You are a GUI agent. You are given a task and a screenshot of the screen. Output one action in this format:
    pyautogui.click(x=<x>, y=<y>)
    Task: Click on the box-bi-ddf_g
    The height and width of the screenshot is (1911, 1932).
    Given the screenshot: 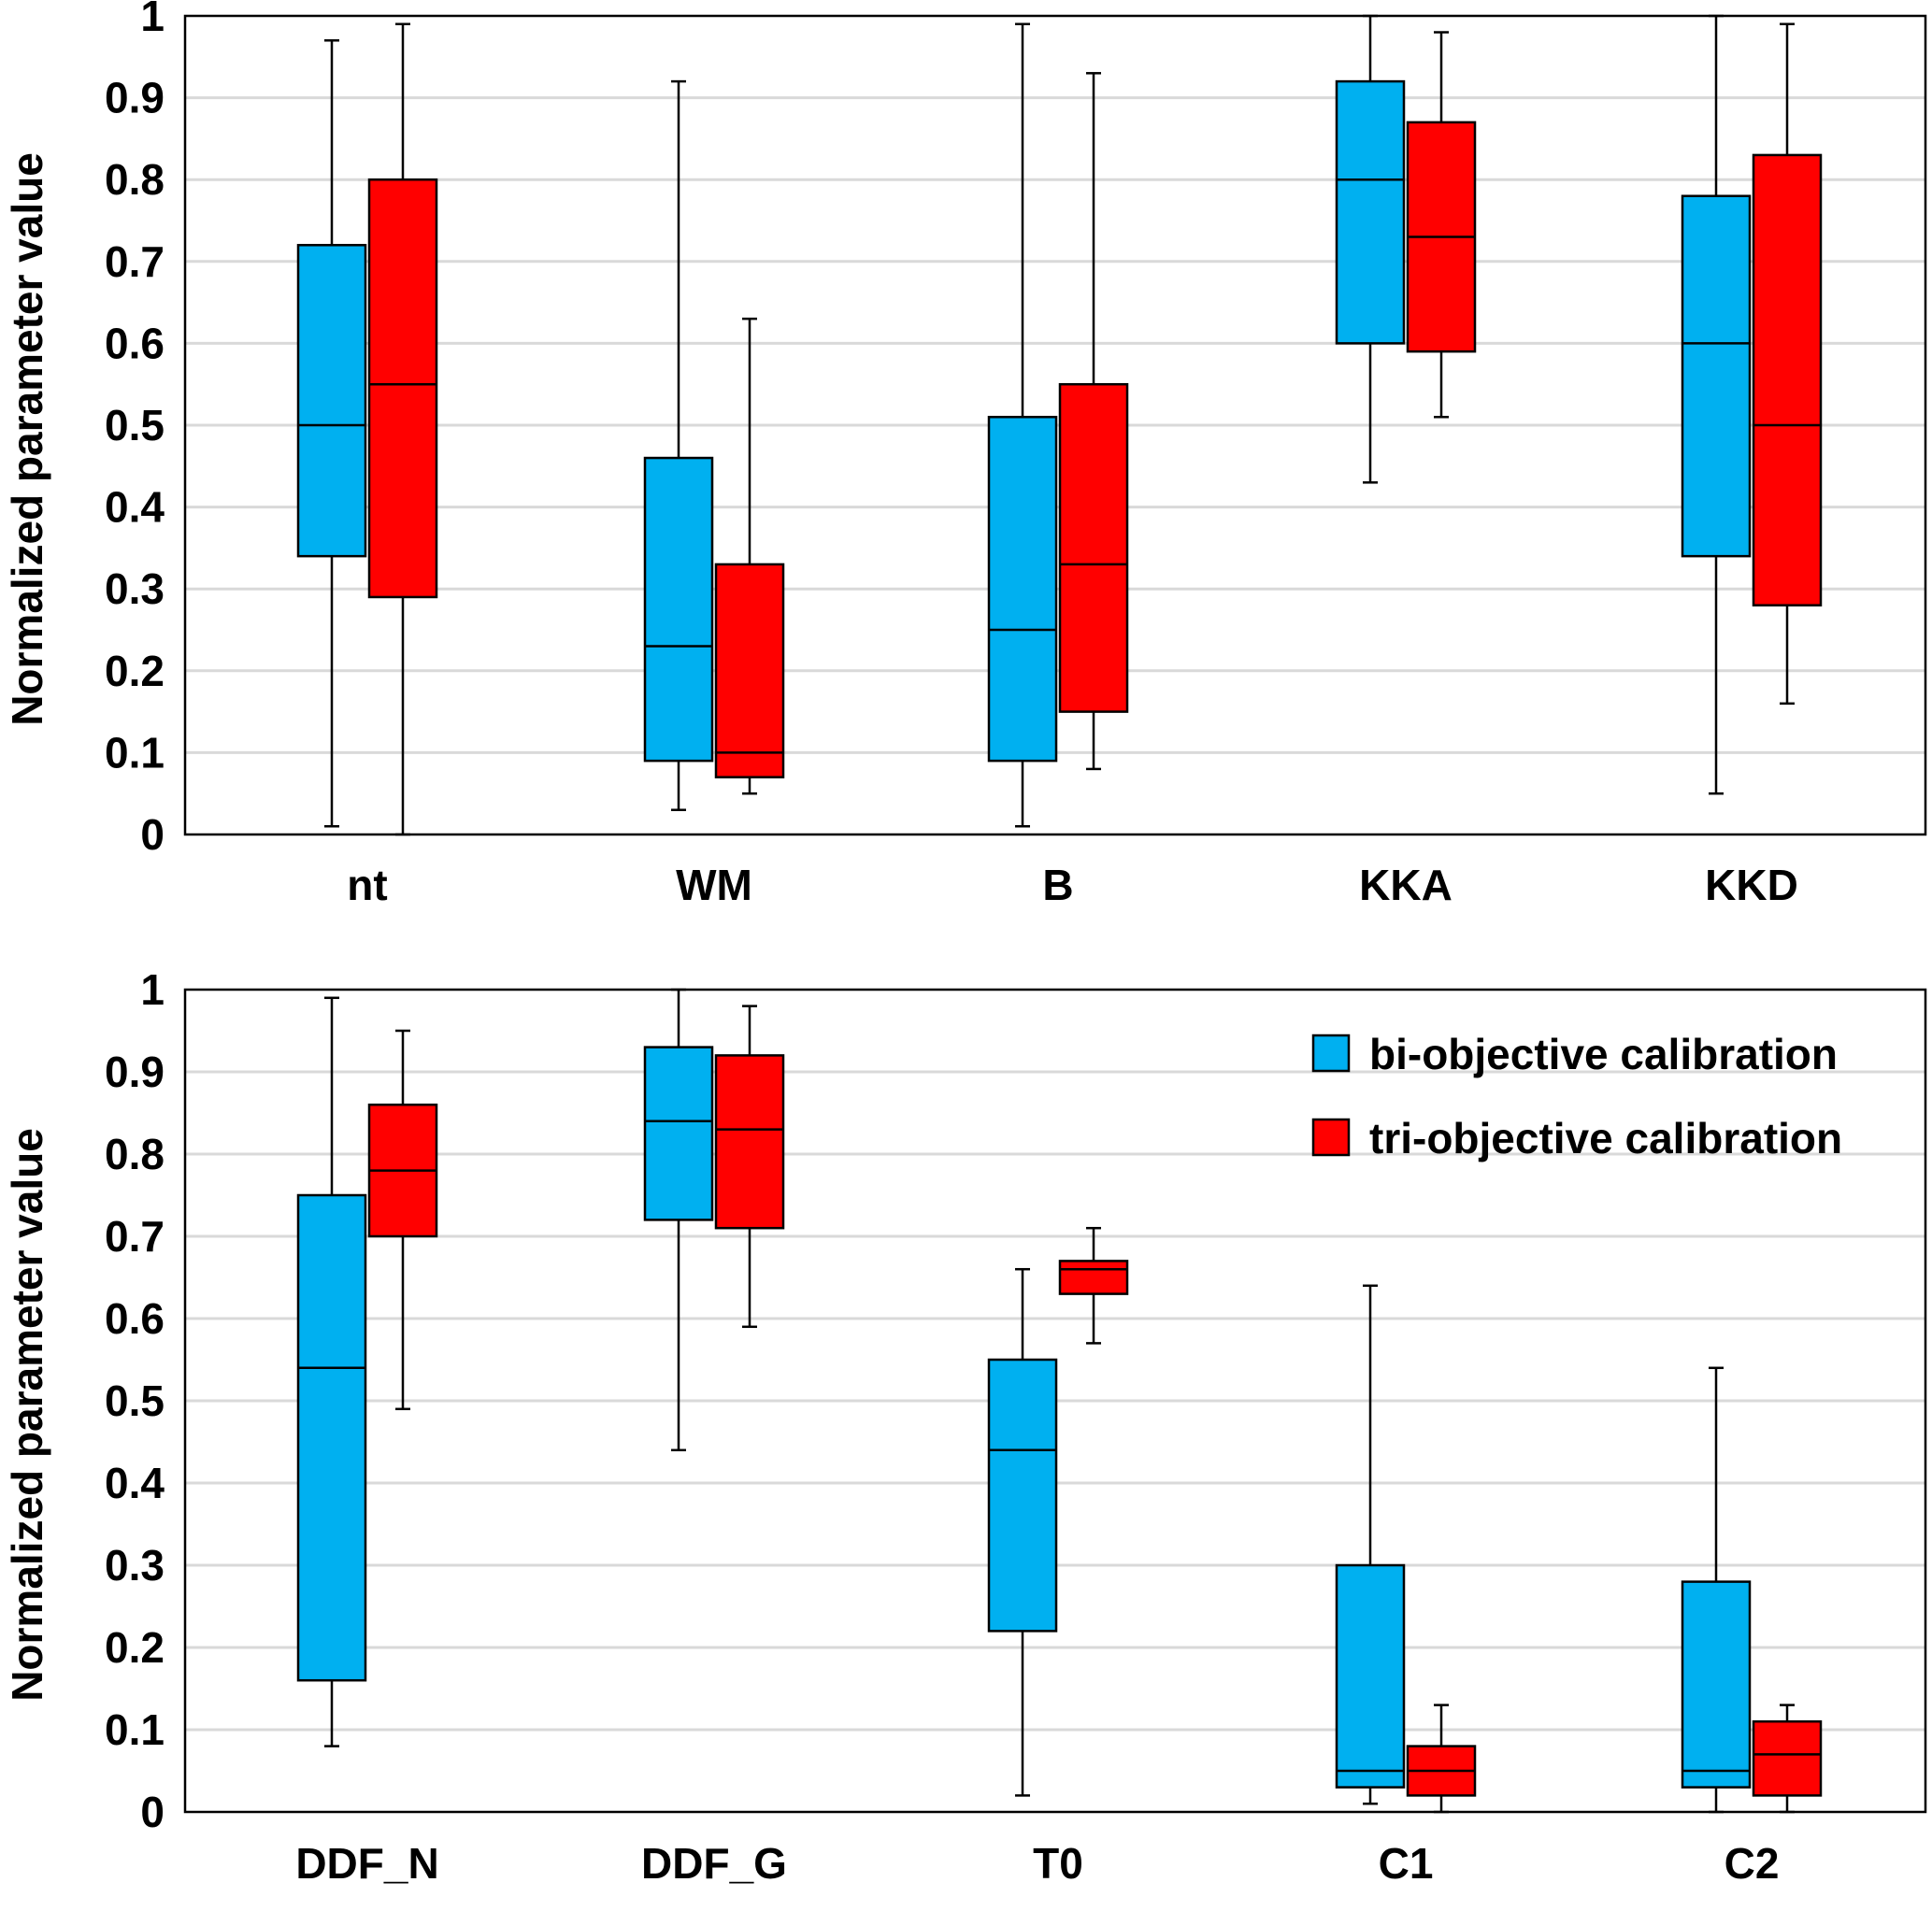 What is the action you would take?
    pyautogui.click(x=678, y=1220)
    